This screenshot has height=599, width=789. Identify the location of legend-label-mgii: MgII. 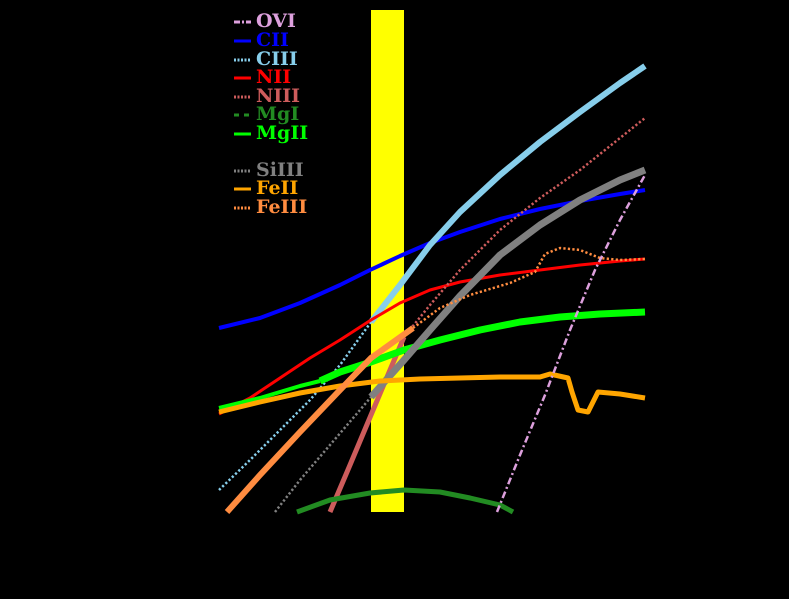
(282, 133).